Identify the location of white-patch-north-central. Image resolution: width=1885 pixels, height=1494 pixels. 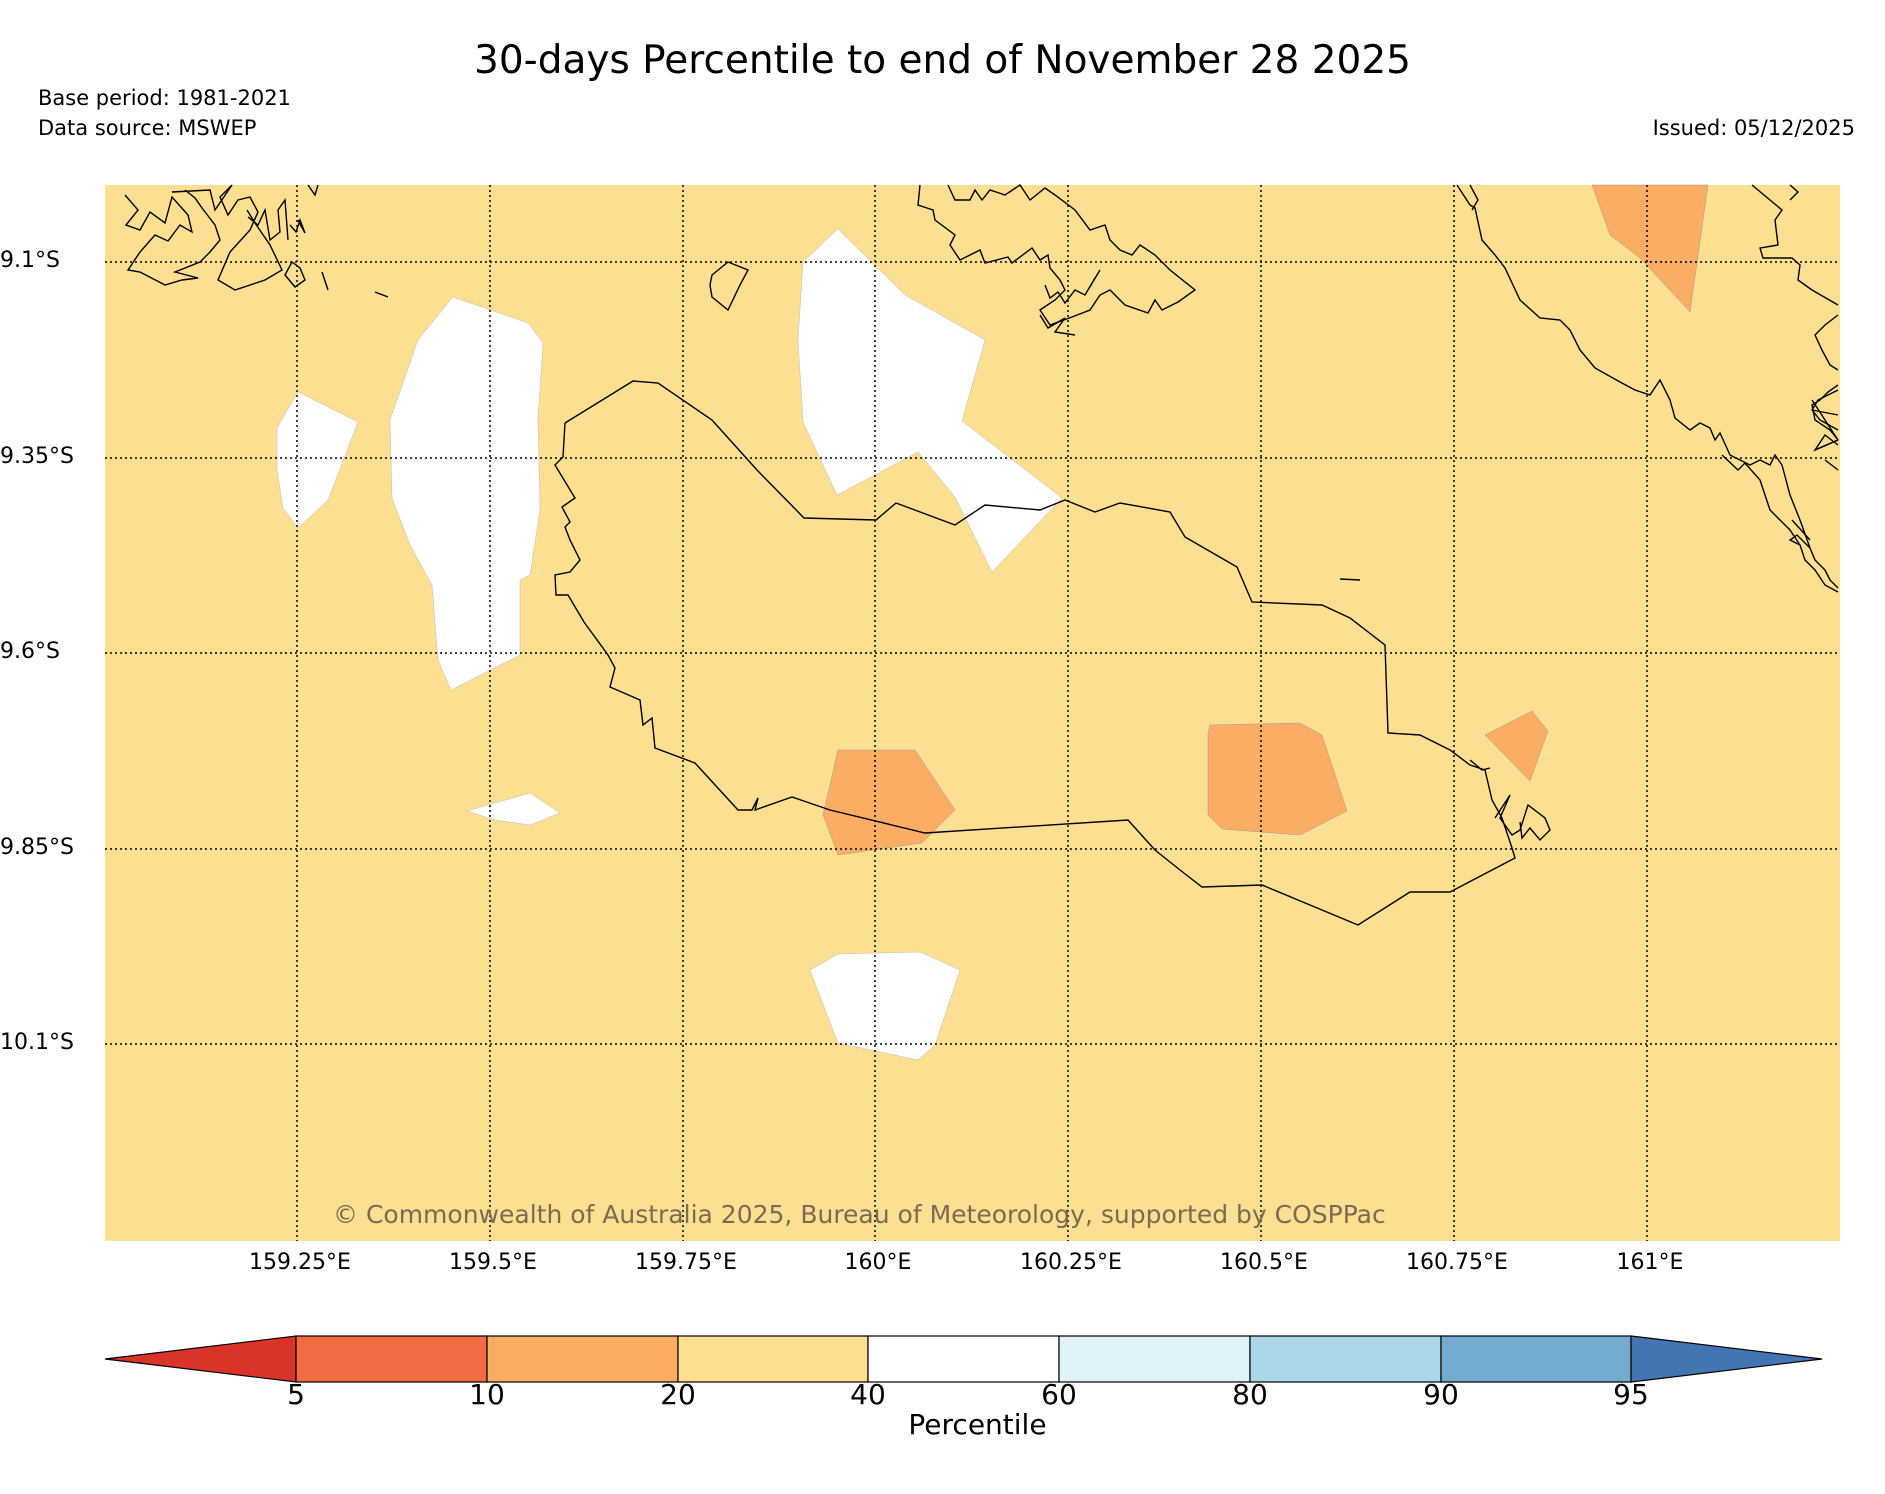
(930, 400).